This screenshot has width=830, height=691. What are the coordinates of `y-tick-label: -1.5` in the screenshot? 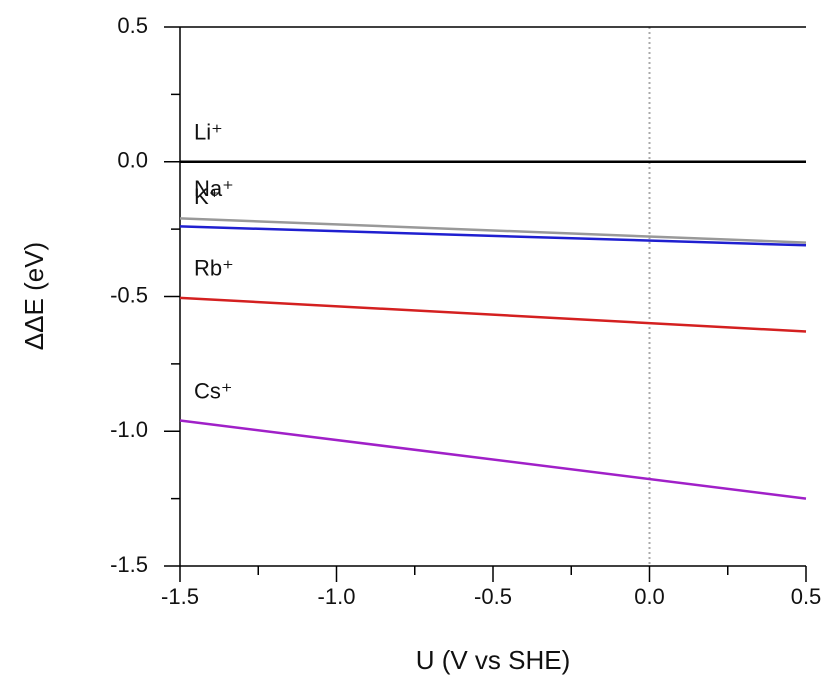 It's located at (129, 564).